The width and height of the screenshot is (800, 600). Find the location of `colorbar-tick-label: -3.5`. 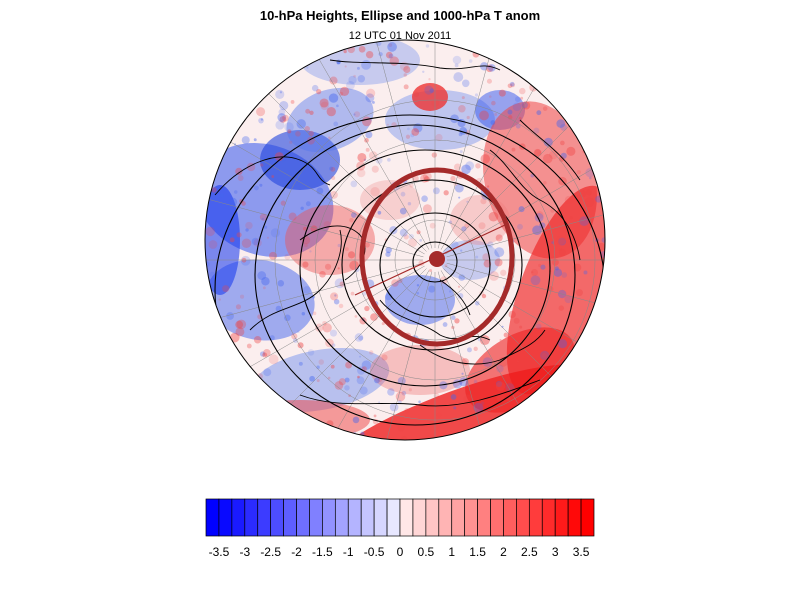

colorbar-tick-label: -3.5 is located at coordinates (219, 552).